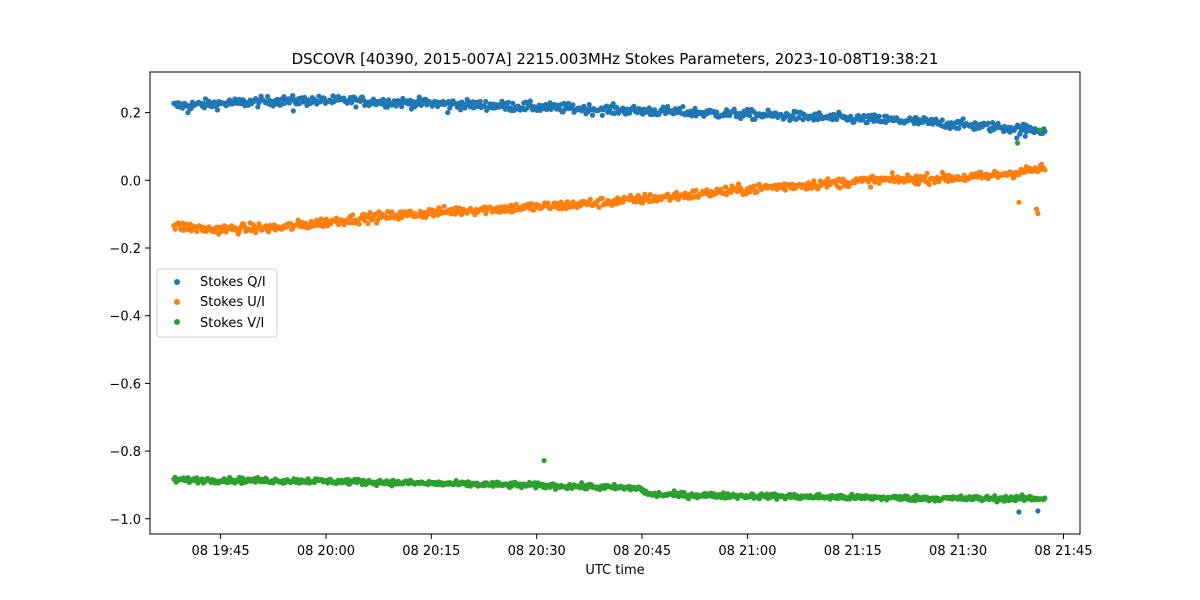 This screenshot has height=600, width=1200. I want to click on legend-label-v: Stokes V/I, so click(232, 323).